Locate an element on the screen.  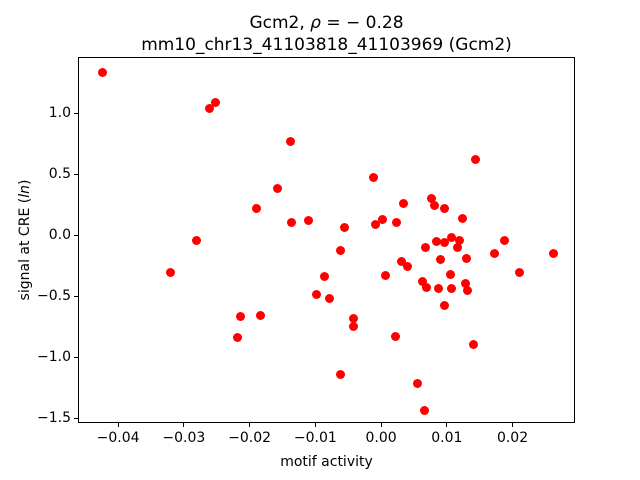
chart-title-line1: Gcm2, ρ = − 0.28 is located at coordinates (326, 23).